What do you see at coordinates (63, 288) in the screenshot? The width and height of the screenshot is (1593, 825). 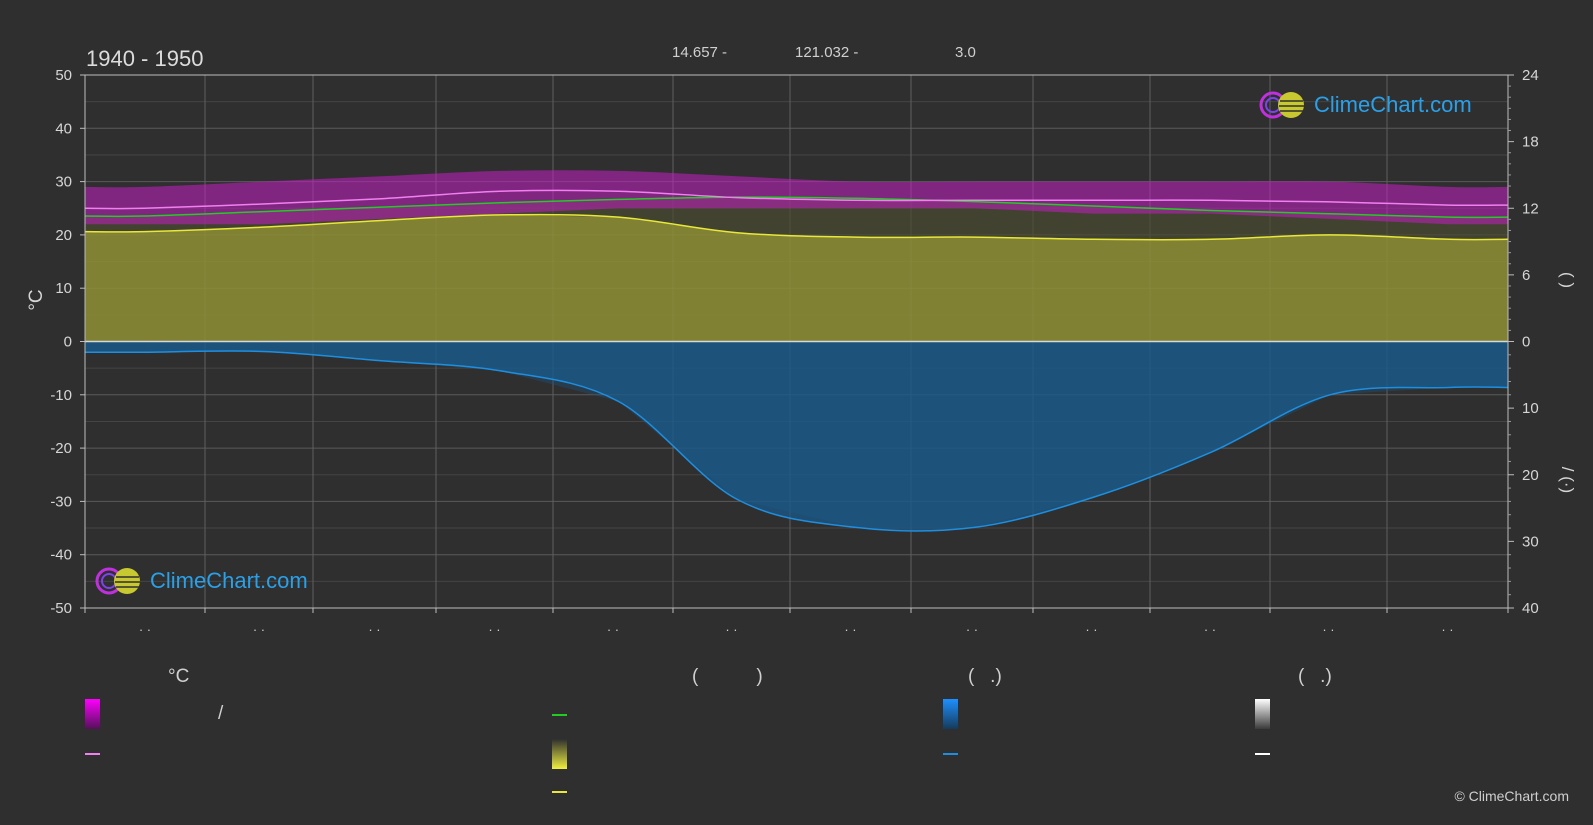 I see `left-tick-label: 10` at bounding box center [63, 288].